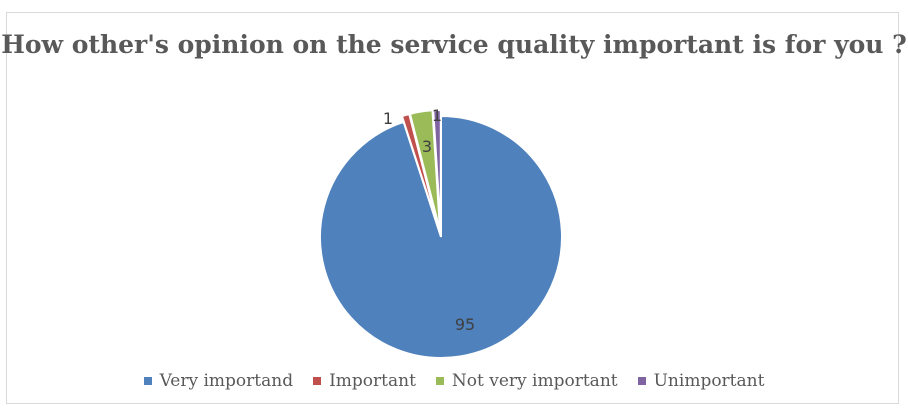  I want to click on legend-item-very-importand: Very importand, so click(218, 381).